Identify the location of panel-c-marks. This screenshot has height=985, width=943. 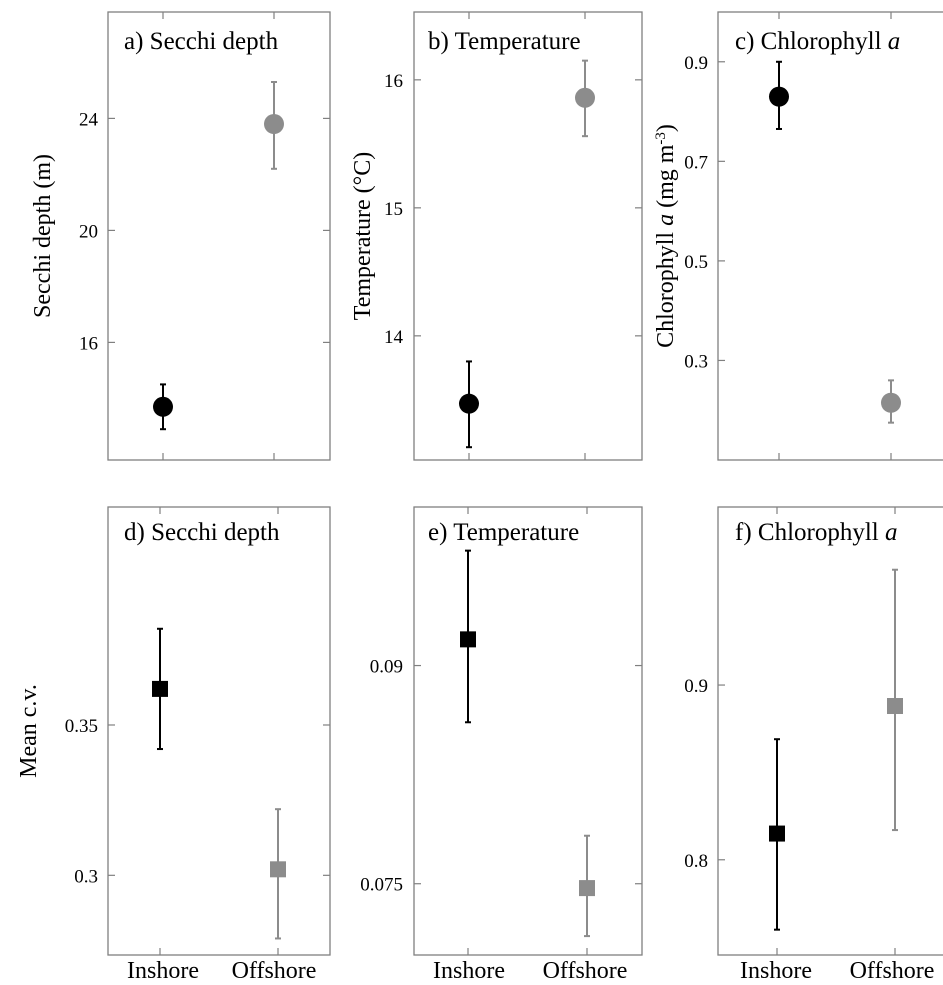
(835, 242).